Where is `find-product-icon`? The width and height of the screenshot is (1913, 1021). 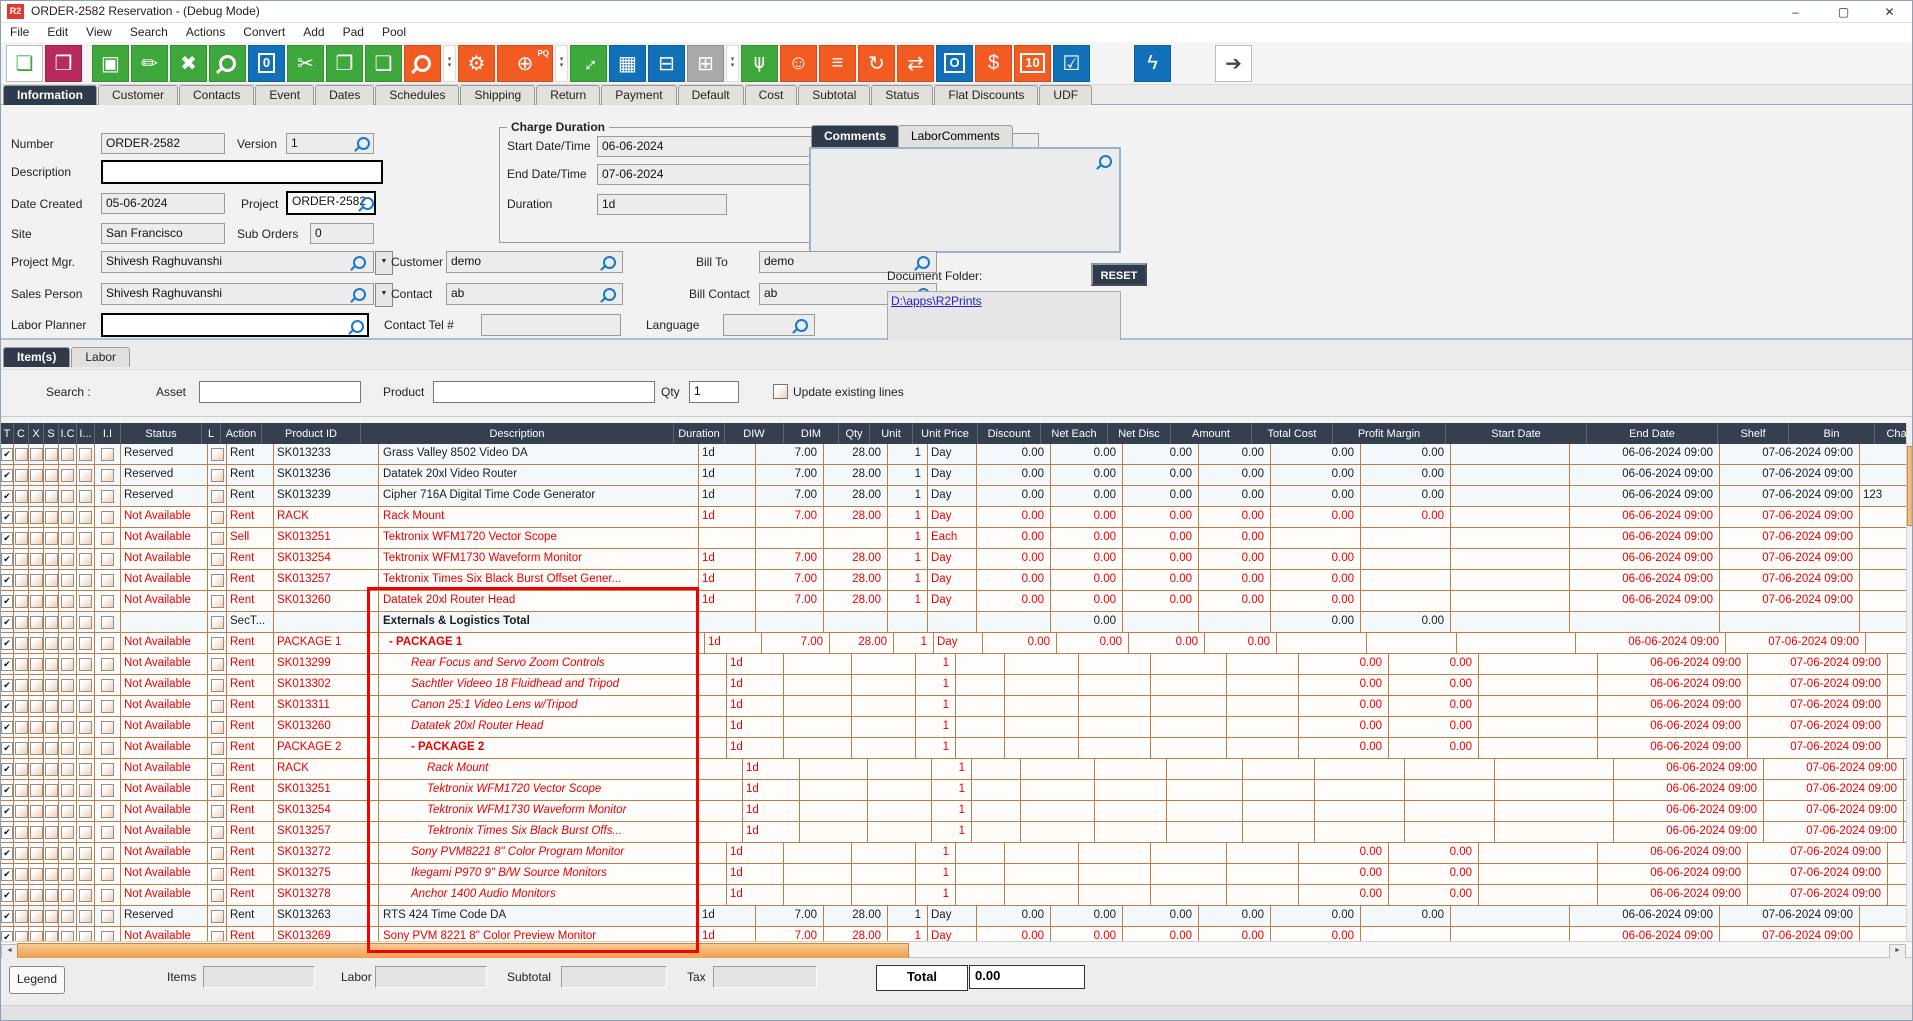
find-product-icon is located at coordinates (422, 63).